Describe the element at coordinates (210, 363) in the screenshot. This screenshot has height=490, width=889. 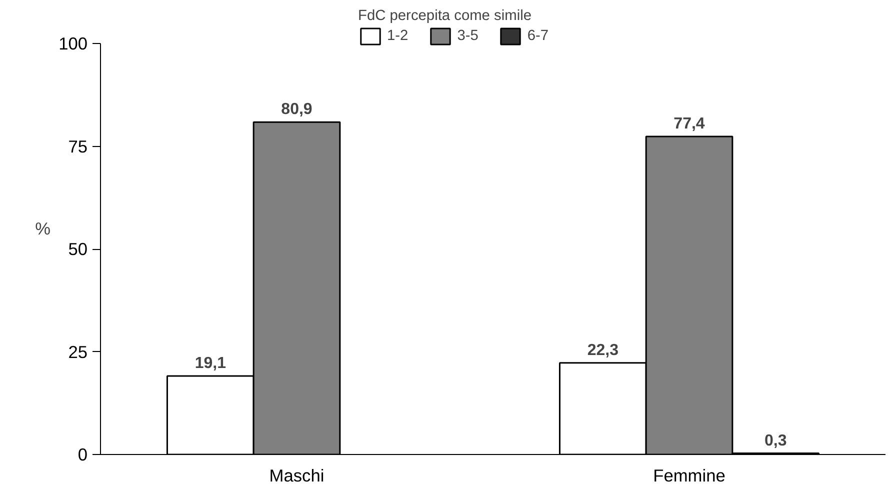
I see `data-label: 19,1` at that location.